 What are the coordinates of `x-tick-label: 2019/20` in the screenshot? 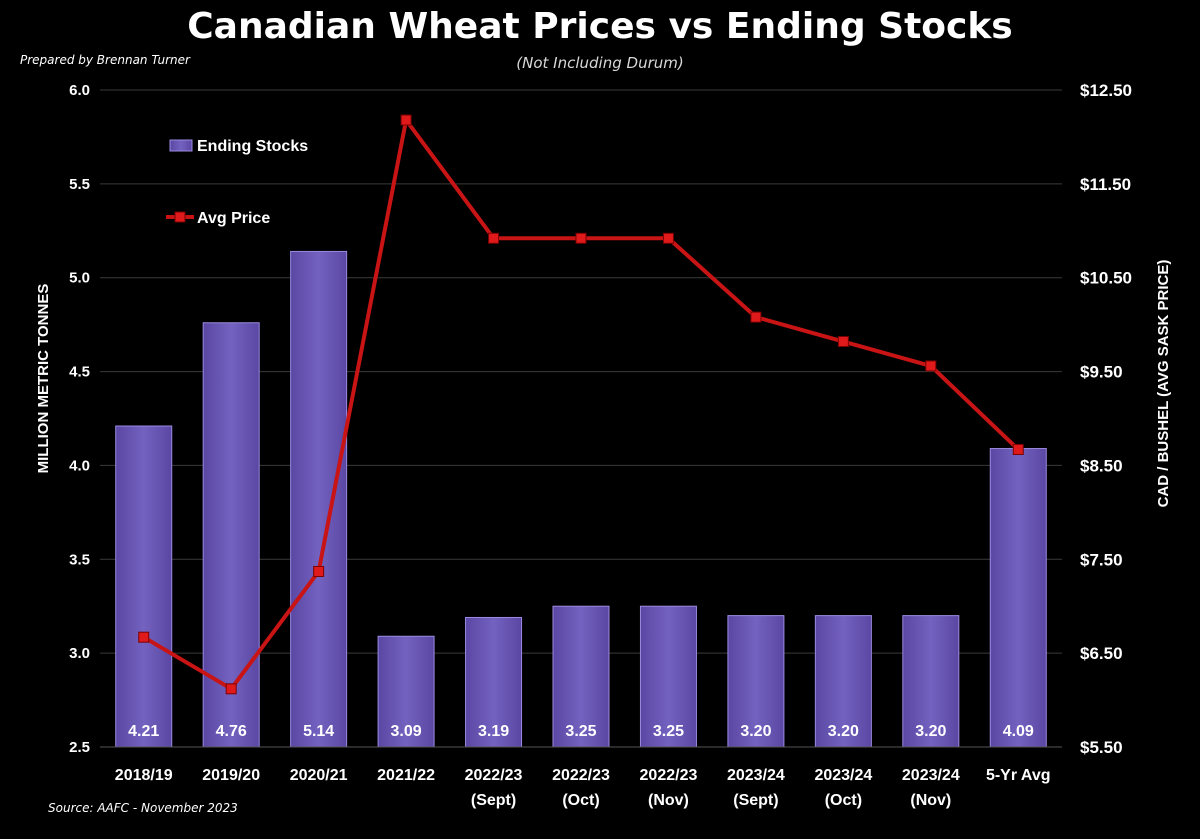 It's located at (231, 775).